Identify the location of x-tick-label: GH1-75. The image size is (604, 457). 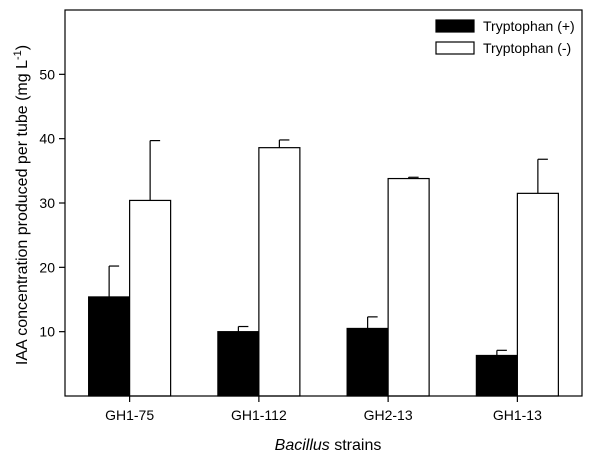
(129, 415).